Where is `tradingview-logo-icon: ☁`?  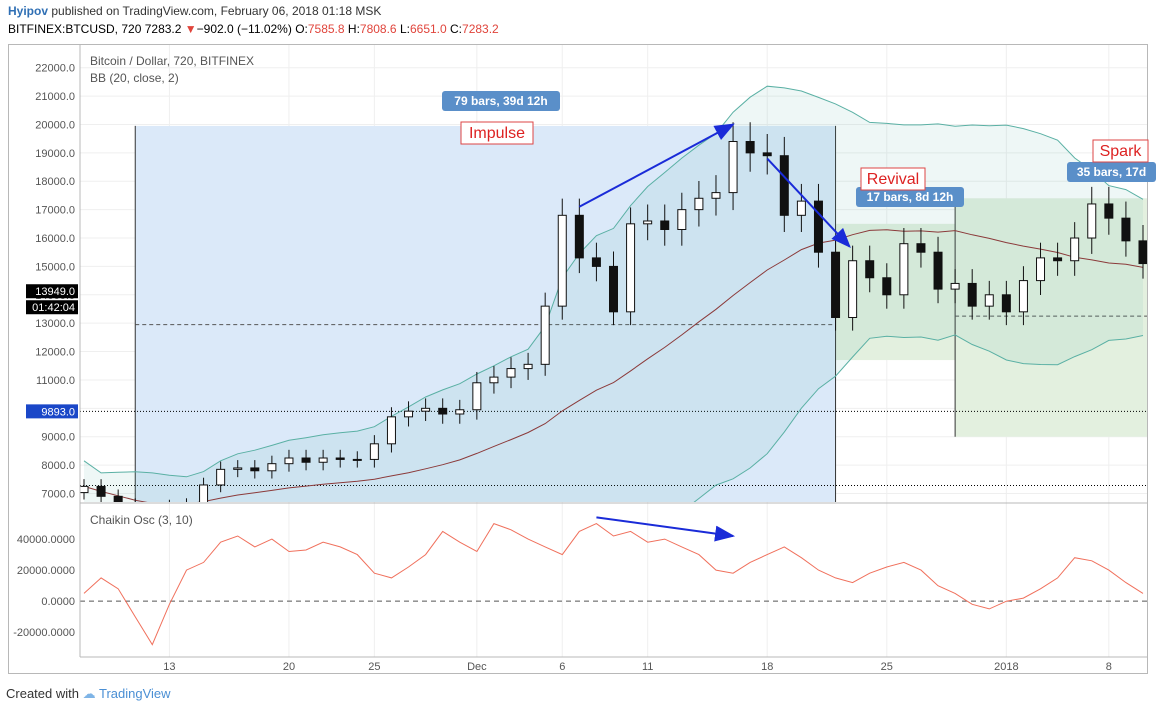
tradingview-logo-icon: ☁ is located at coordinates (89, 693).